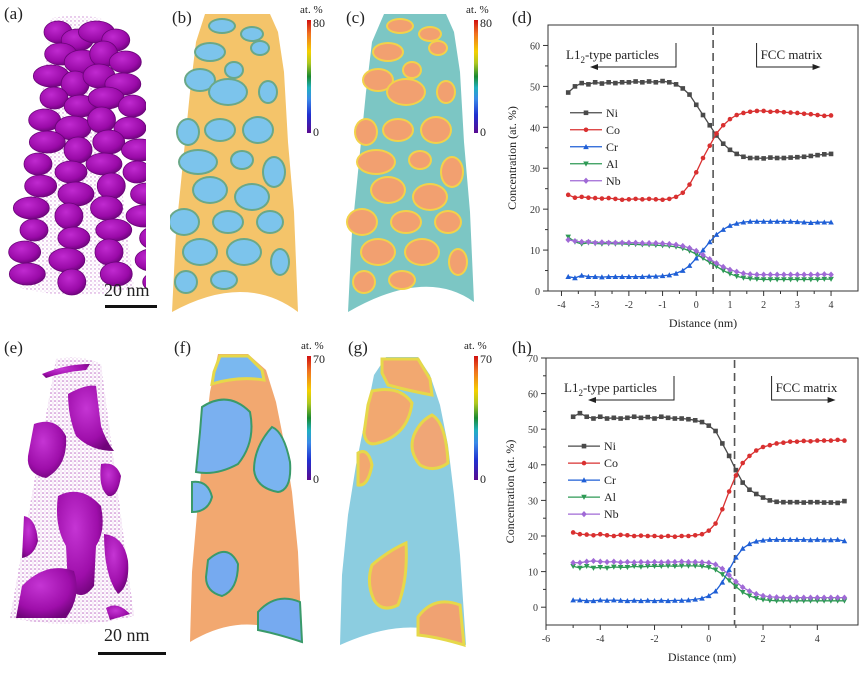 Image resolution: width=865 pixels, height=673 pixels. I want to click on line-ni, so click(699, 120).